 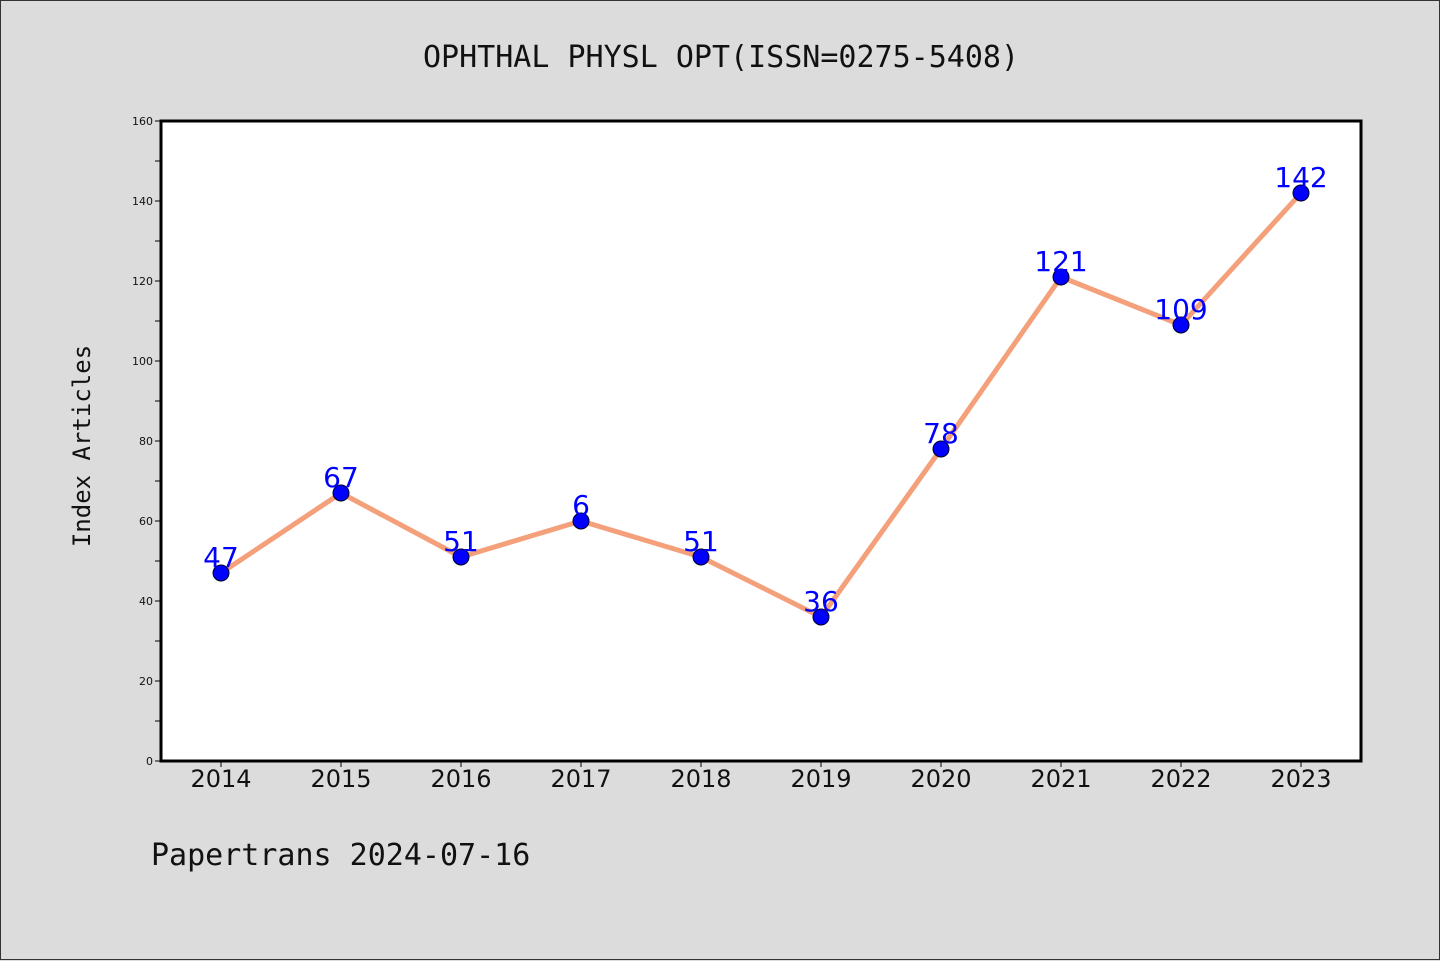 What do you see at coordinates (941, 433) in the screenshot?
I see `data-label: 78` at bounding box center [941, 433].